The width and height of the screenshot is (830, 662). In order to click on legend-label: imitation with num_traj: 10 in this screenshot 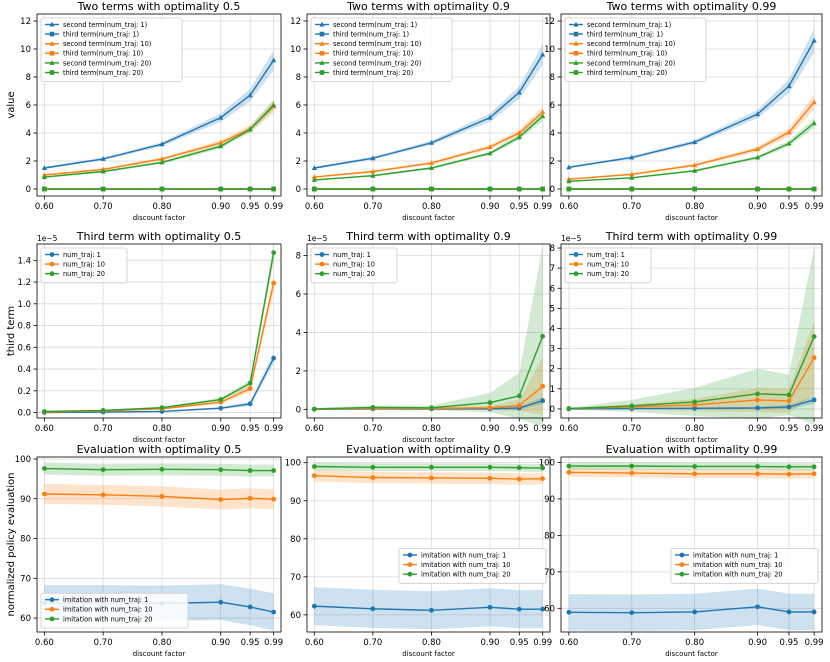, I will do `click(107, 610)`.